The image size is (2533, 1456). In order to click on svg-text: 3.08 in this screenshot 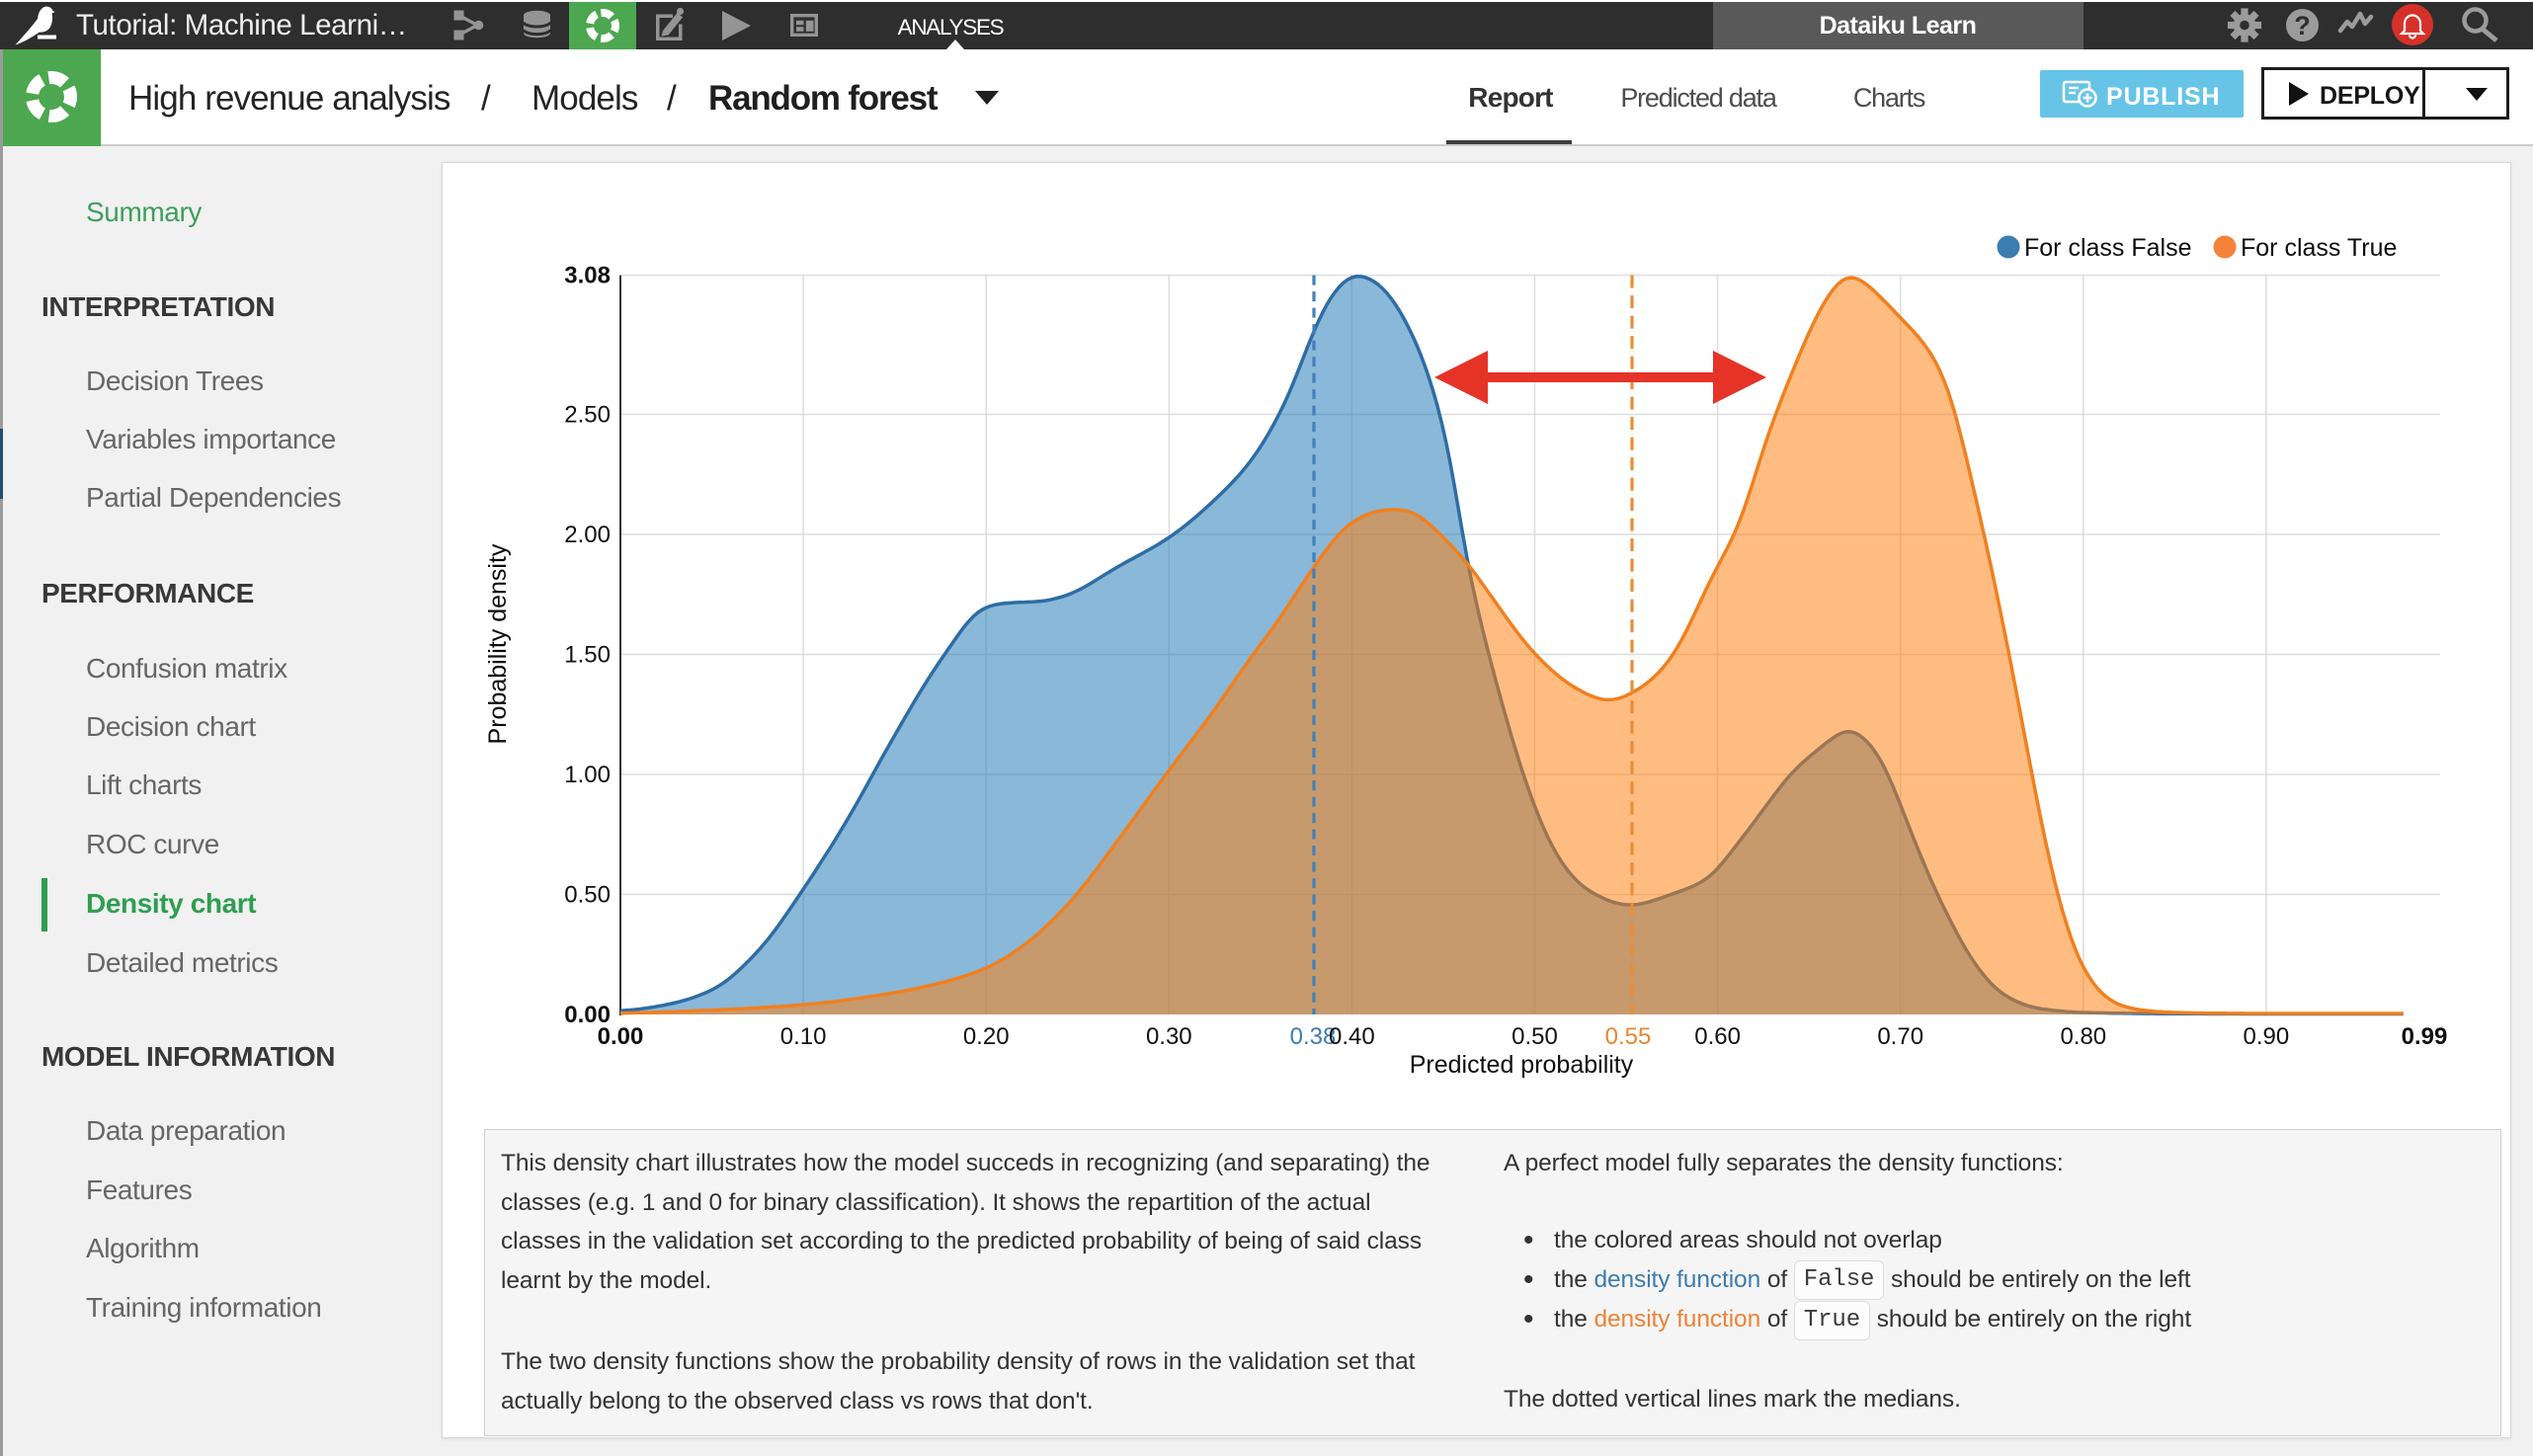, I will do `click(587, 276)`.